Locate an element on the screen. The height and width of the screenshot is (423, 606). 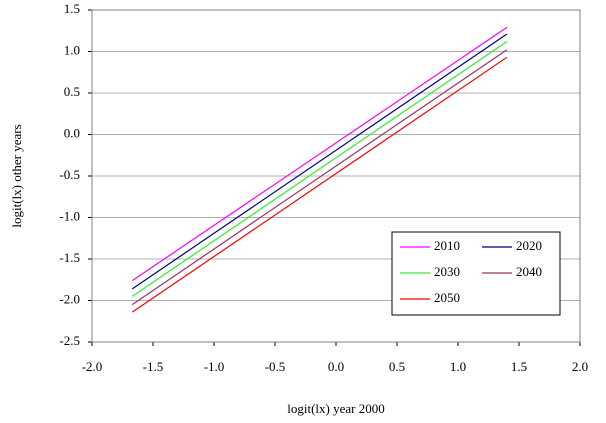
legend-label: 2030 is located at coordinates (447, 271).